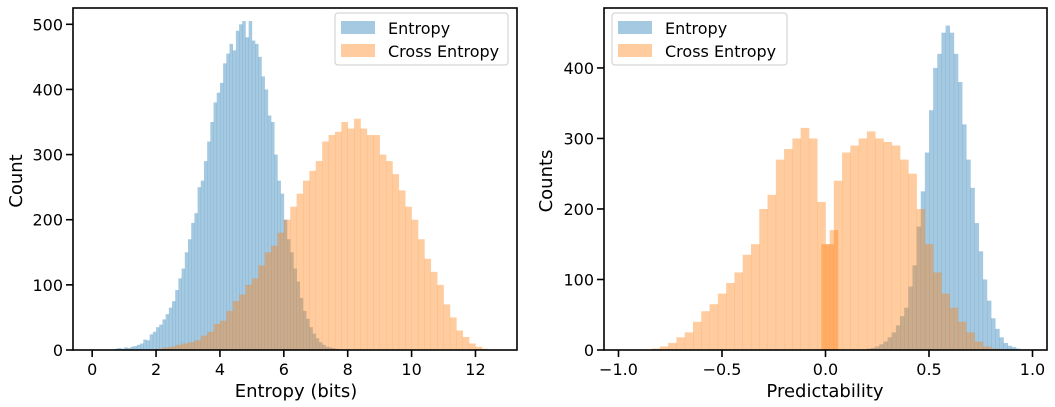 This screenshot has width=1055, height=407. Describe the element at coordinates (1032, 369) in the screenshot. I see `x-tick-label: 1.0` at that location.